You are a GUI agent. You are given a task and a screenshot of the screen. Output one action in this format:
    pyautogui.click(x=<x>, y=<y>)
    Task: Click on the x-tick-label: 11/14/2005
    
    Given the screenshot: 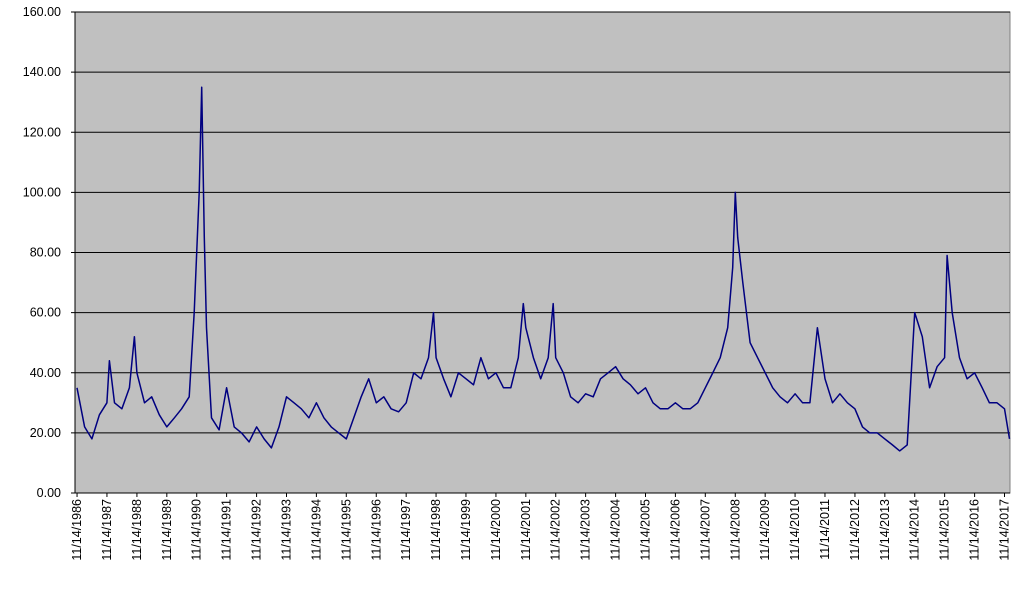 What is the action you would take?
    pyautogui.click(x=646, y=530)
    